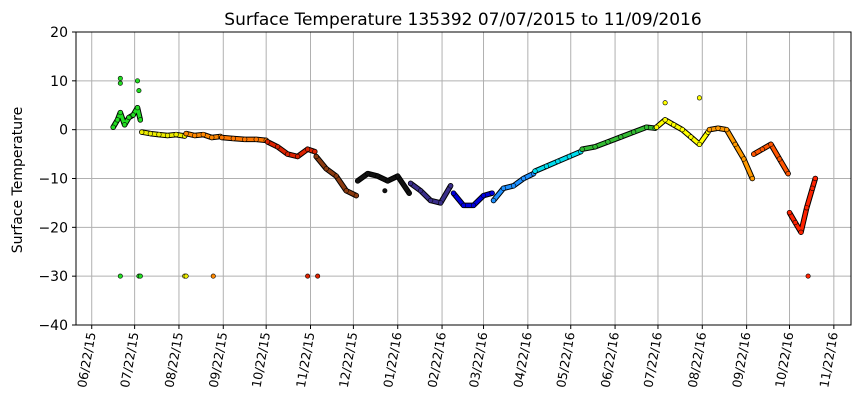 This screenshot has width=860, height=408. What do you see at coordinates (478, 360) in the screenshot?
I see `x-tick-label: 03/22/16` at bounding box center [478, 360].